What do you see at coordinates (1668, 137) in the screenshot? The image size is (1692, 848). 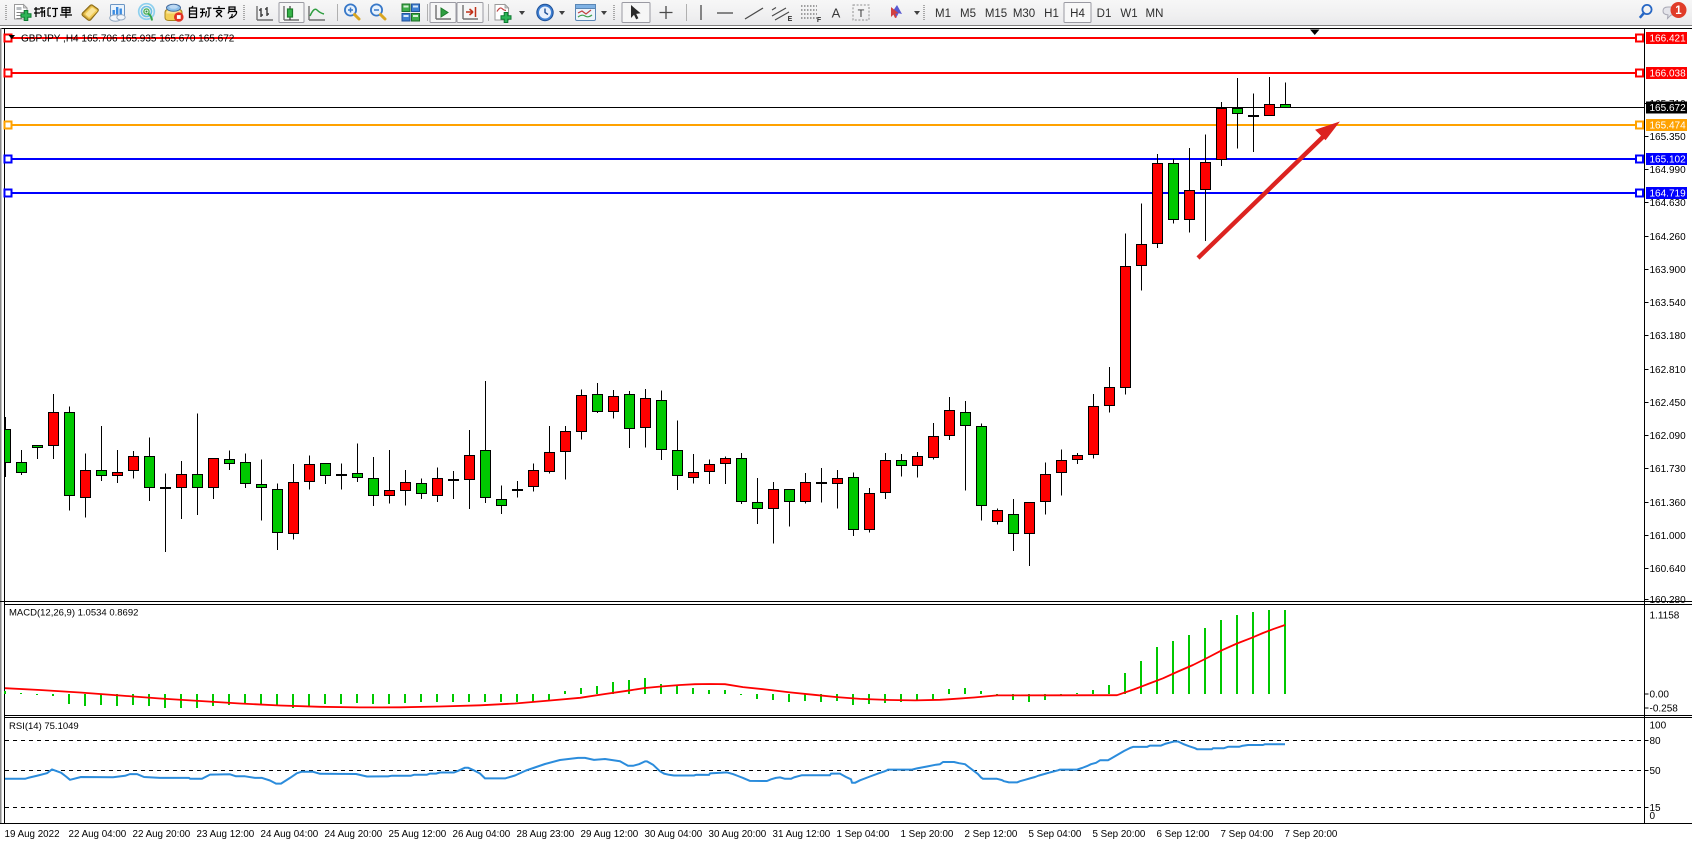 I see `svg-text: 165.350` at bounding box center [1668, 137].